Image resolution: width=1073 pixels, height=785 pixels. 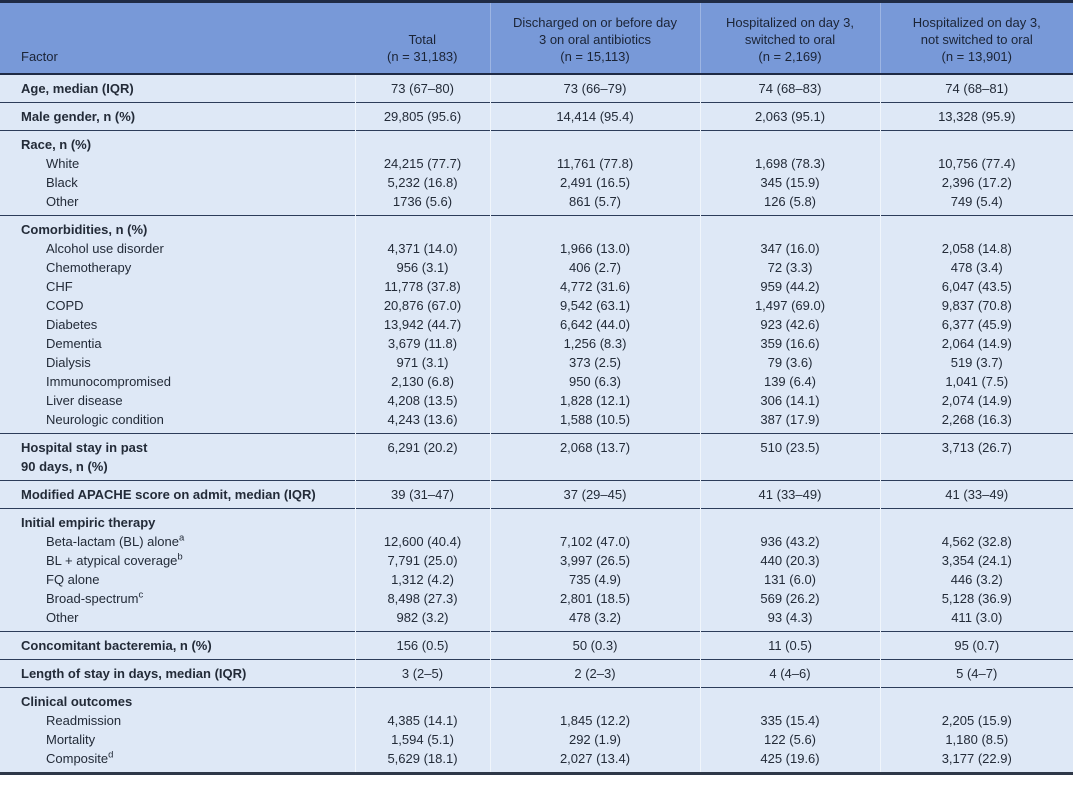 What do you see at coordinates (976, 560) in the screenshot?
I see `value-cell: 3,354 (24.1)` at bounding box center [976, 560].